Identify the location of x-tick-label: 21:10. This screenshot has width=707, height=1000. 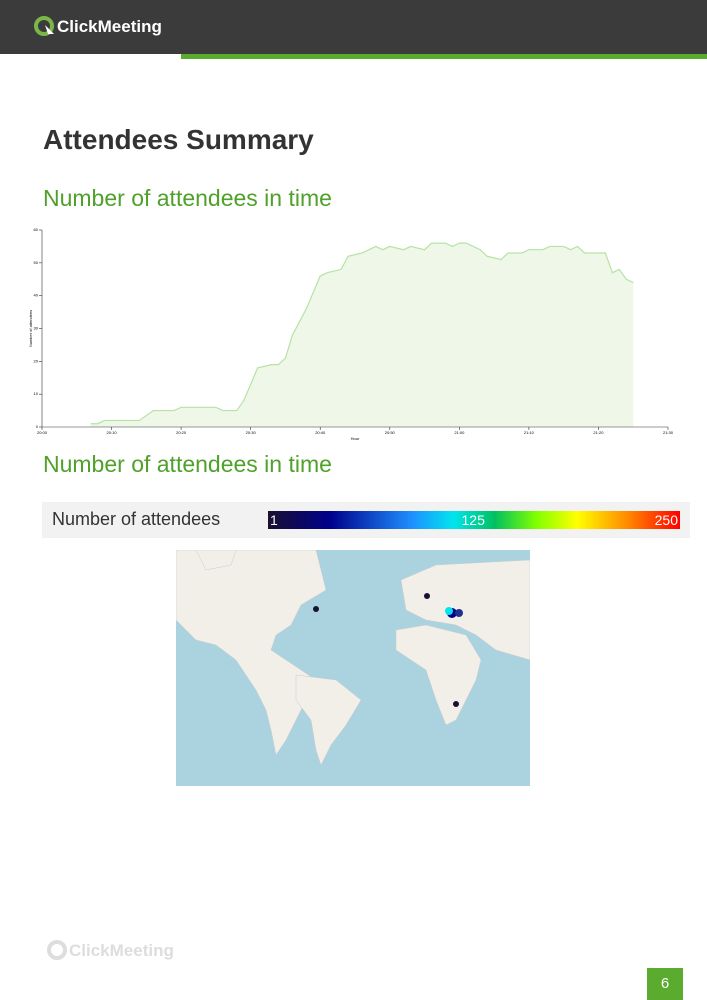
(529, 432).